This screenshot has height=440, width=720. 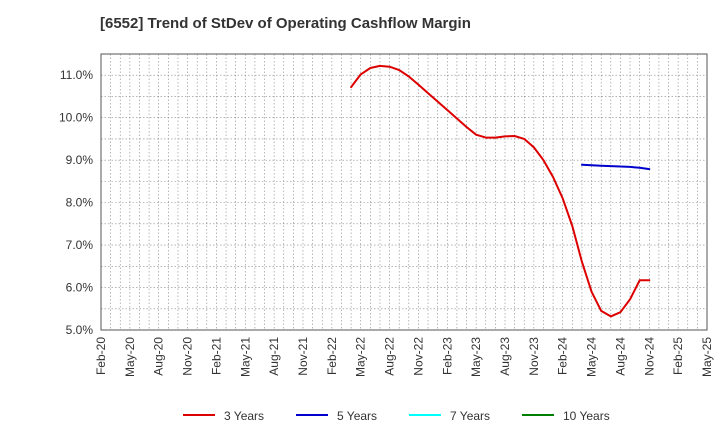 What do you see at coordinates (357, 416) in the screenshot?
I see `legend-label: 5 Years` at bounding box center [357, 416].